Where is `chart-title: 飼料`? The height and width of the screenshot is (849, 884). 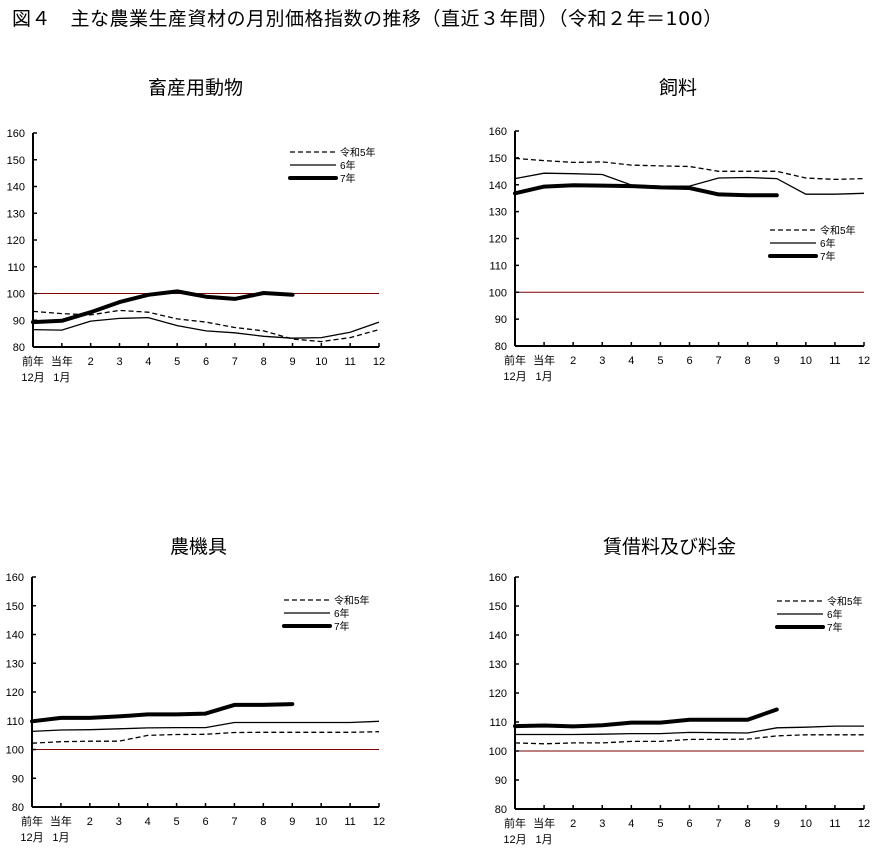 chart-title: 飼料 is located at coordinates (678, 88).